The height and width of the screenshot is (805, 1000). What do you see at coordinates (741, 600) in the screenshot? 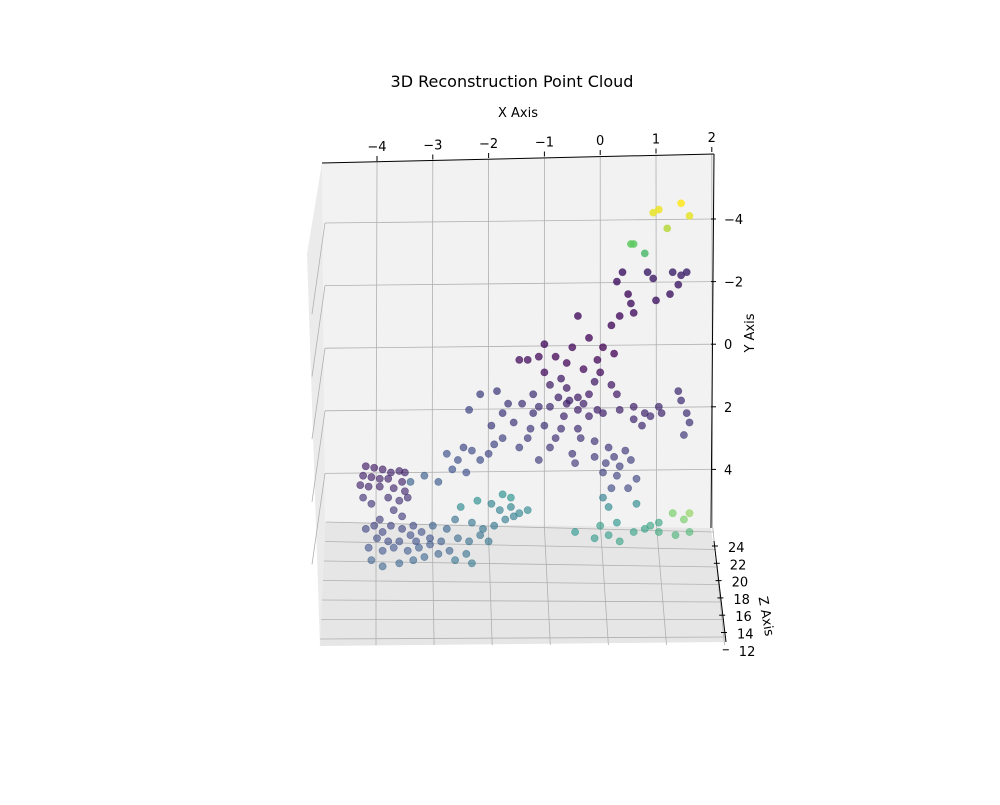
I see `z-tick-label: 18` at bounding box center [741, 600].